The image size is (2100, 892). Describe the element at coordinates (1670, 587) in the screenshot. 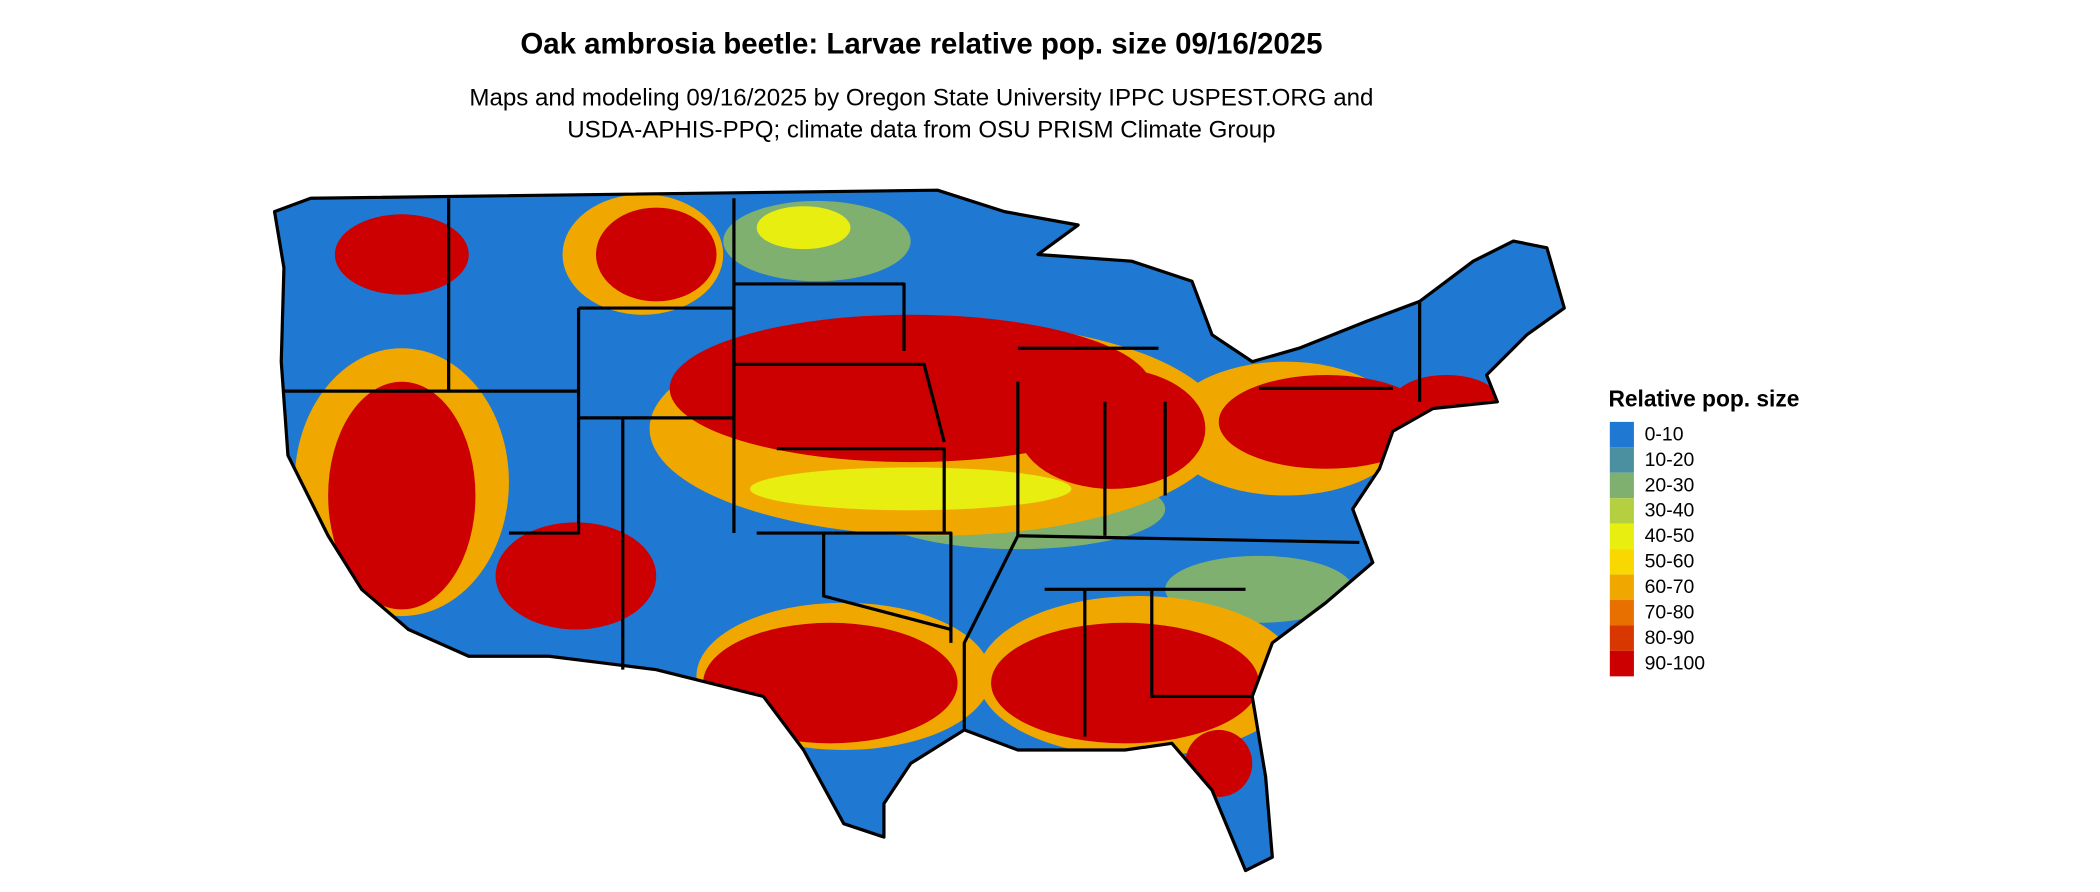

I see `legend-label: 60-70` at that location.